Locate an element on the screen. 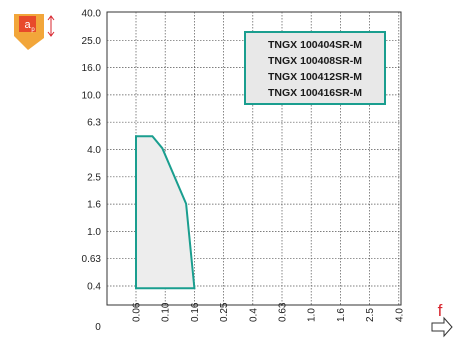  y-tick-label: 1.6 is located at coordinates (94, 205).